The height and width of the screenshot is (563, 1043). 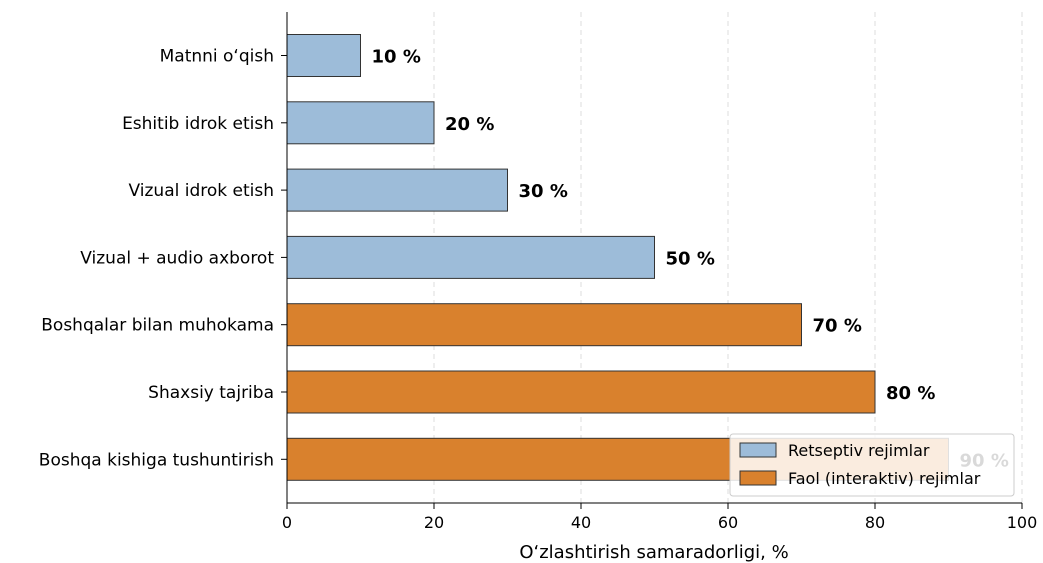 I want to click on x-tick-label: 60, so click(x=728, y=522).